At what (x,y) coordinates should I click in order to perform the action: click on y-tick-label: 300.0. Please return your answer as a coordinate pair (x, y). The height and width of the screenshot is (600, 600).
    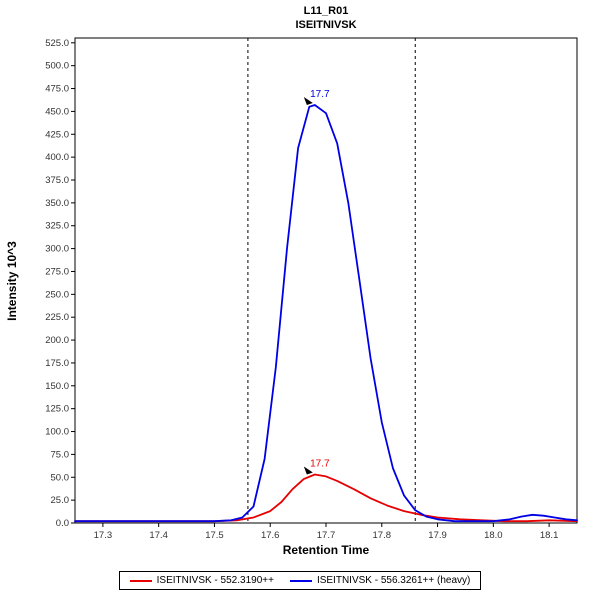
    Looking at the image, I should click on (57, 249).